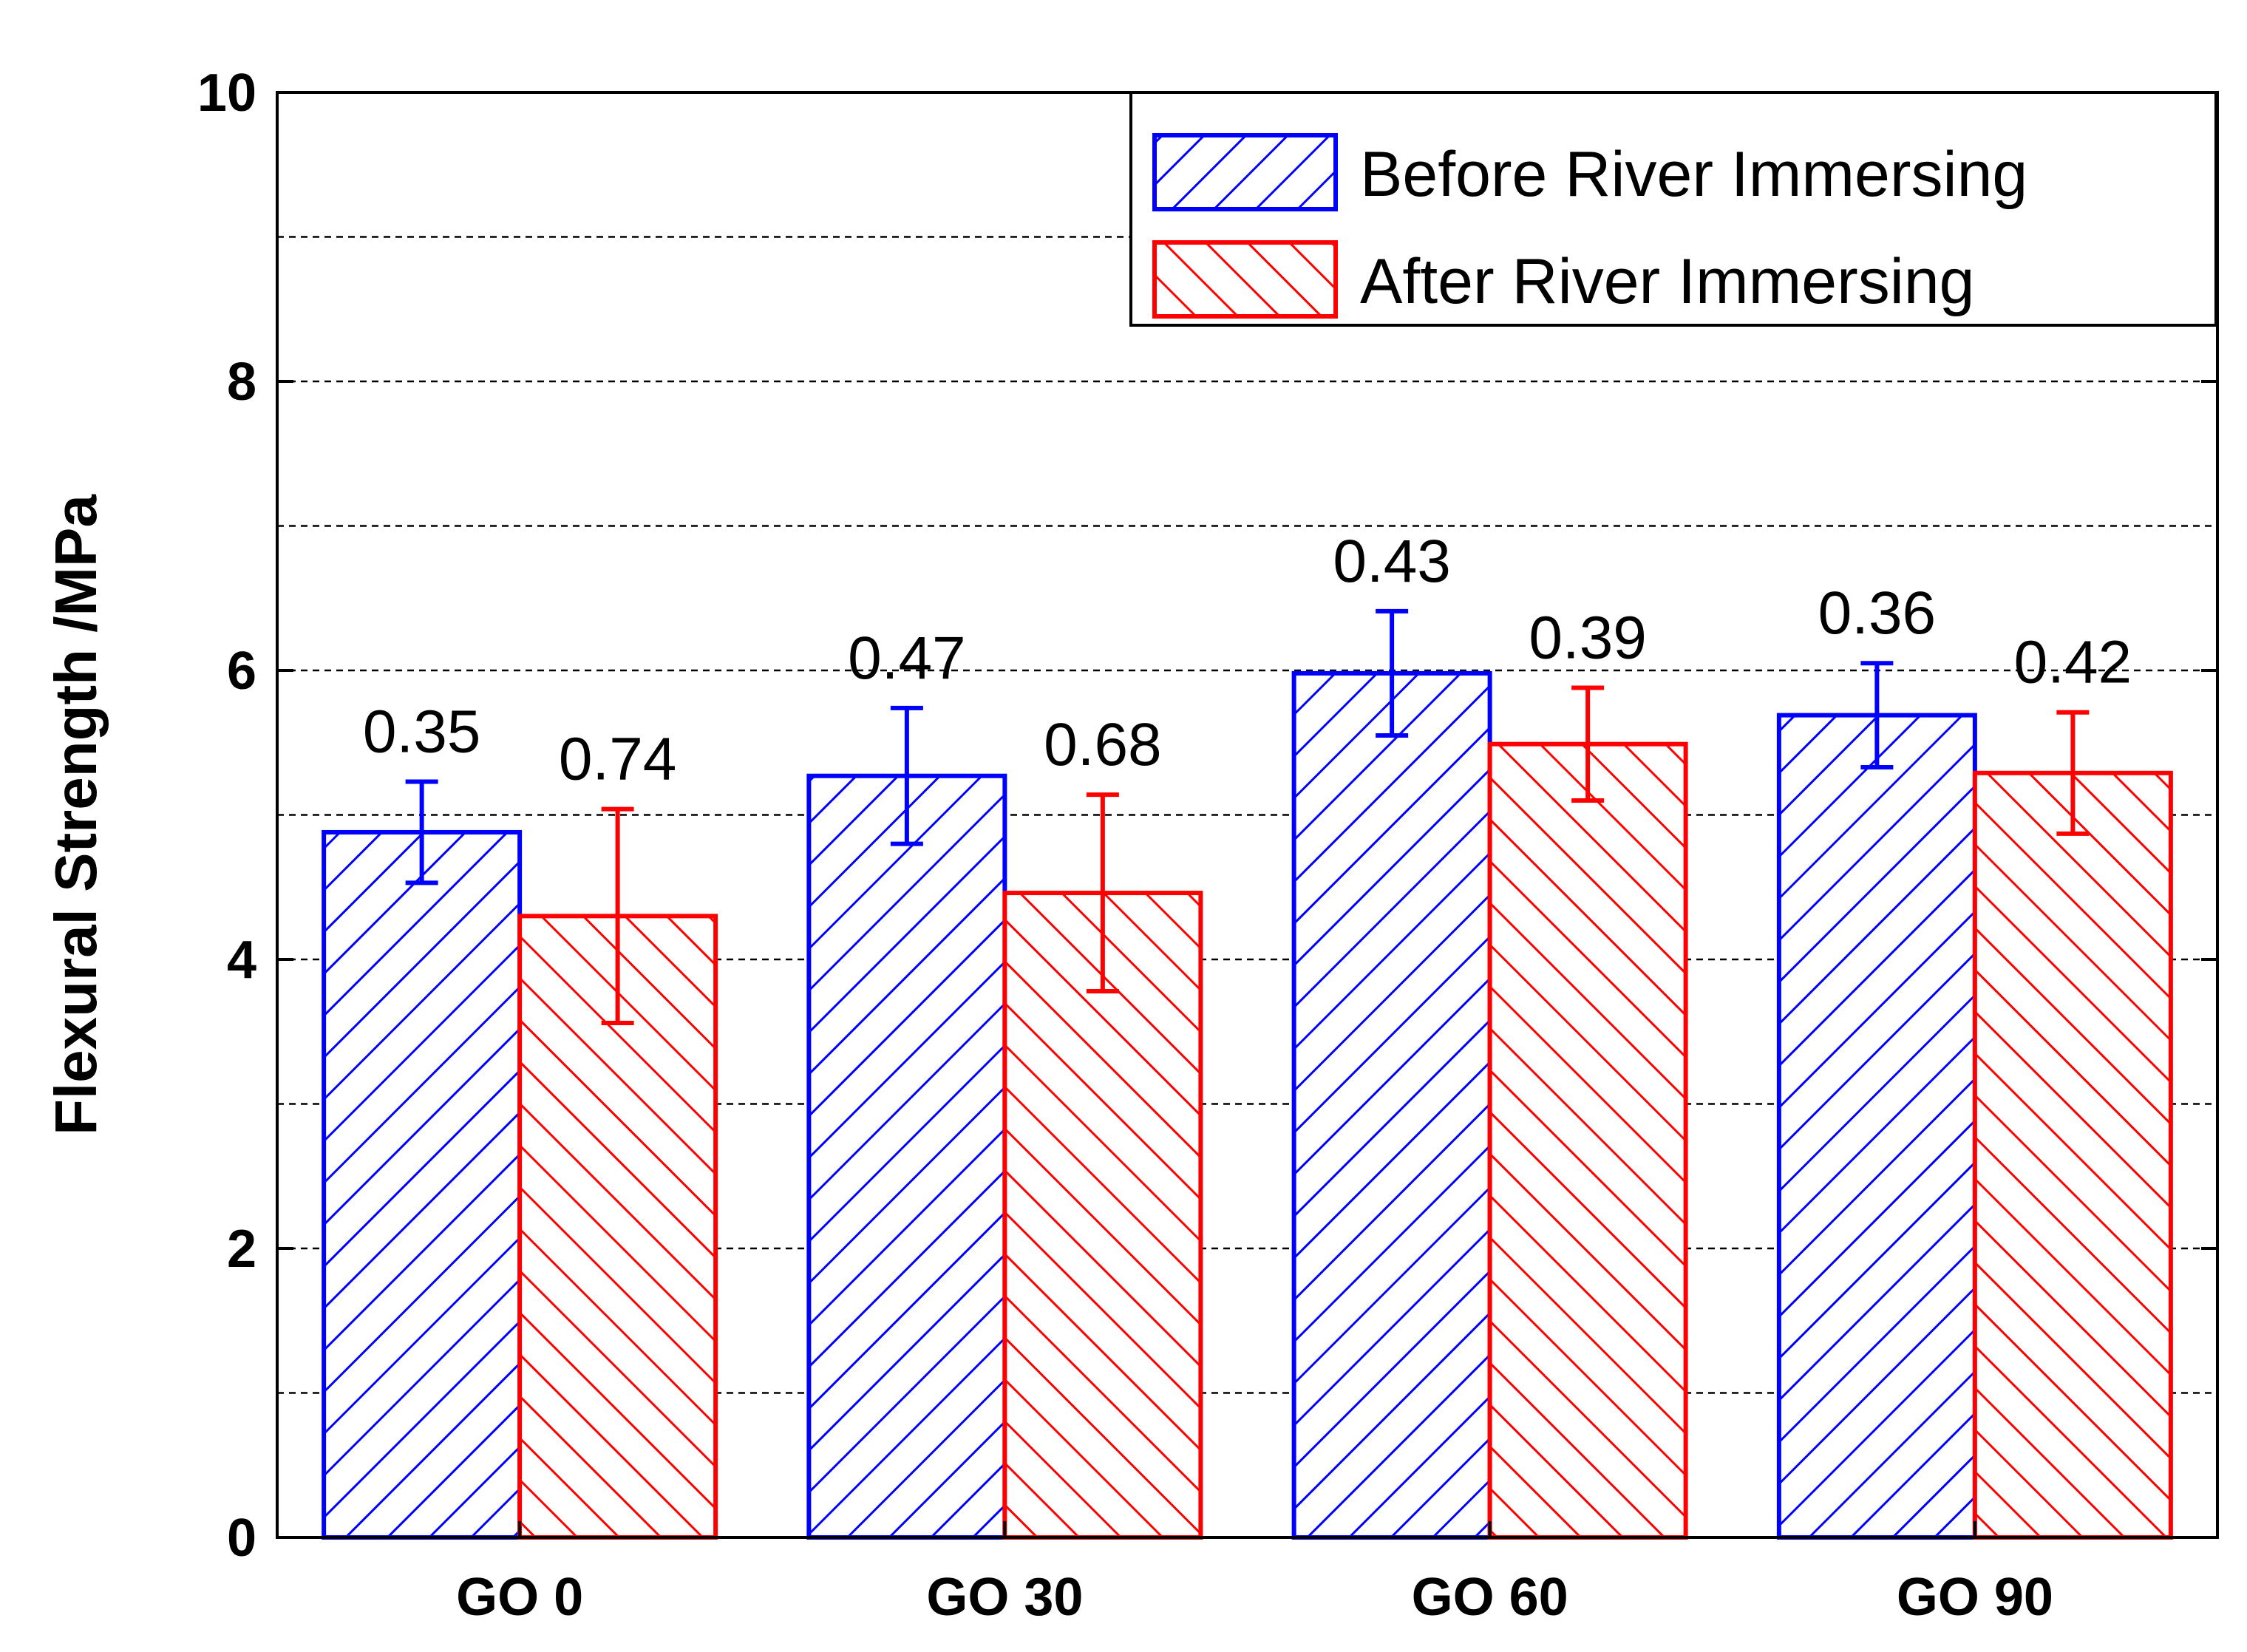  I want to click on data-labels: 0.35 0.74 0.47 0.68 0.43 0.39 0.36 0.42, so click(1248, 660).